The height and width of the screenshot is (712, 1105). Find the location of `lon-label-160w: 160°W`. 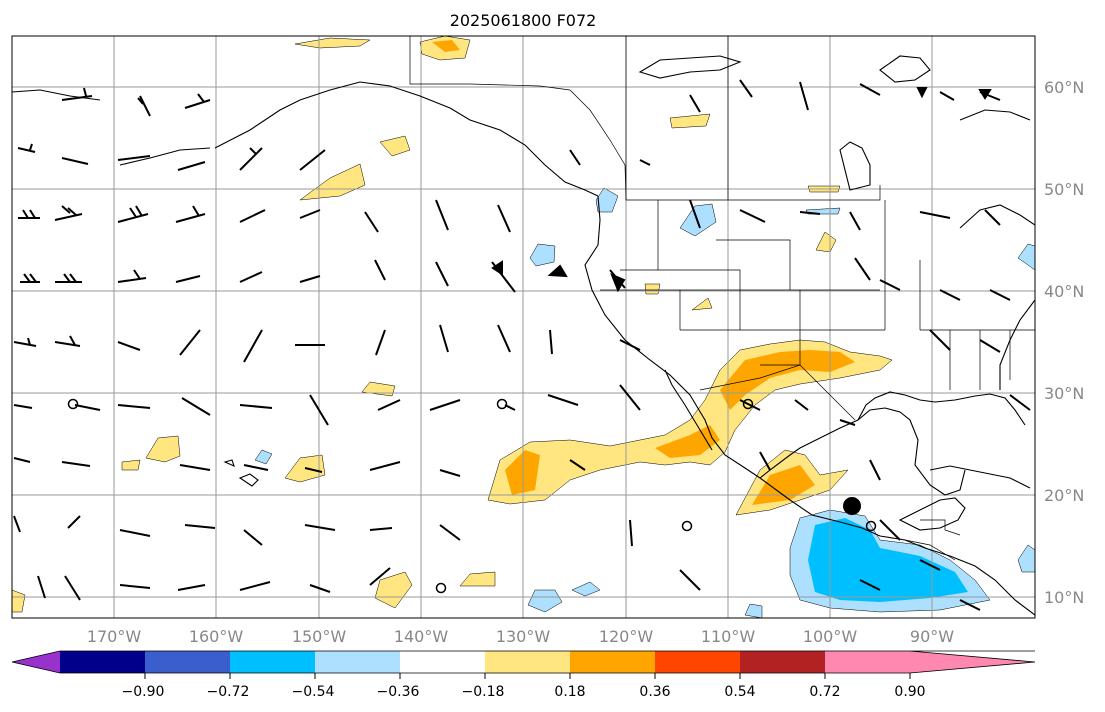

lon-label-160w: 160°W is located at coordinates (216, 636).